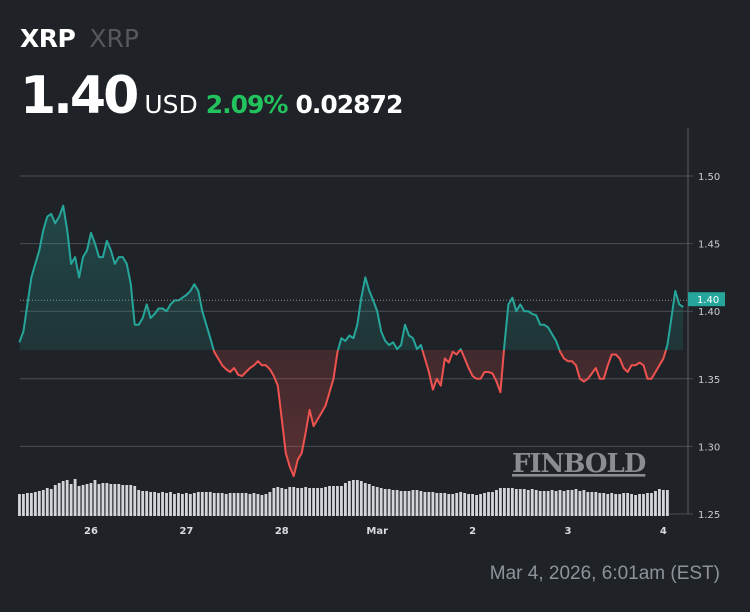 The width and height of the screenshot is (750, 612). I want to click on x-tick-label: 27, so click(186, 531).